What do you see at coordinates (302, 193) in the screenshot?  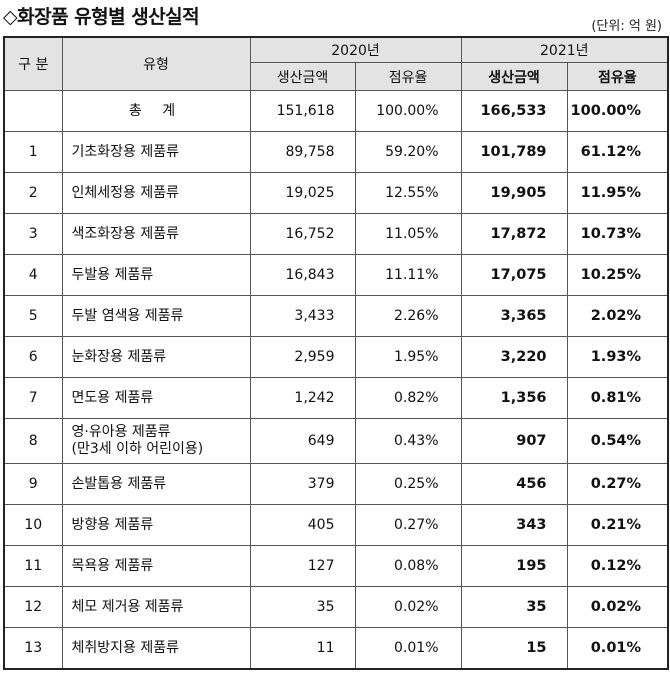 I see `row-amount-2020: 19,025` at bounding box center [302, 193].